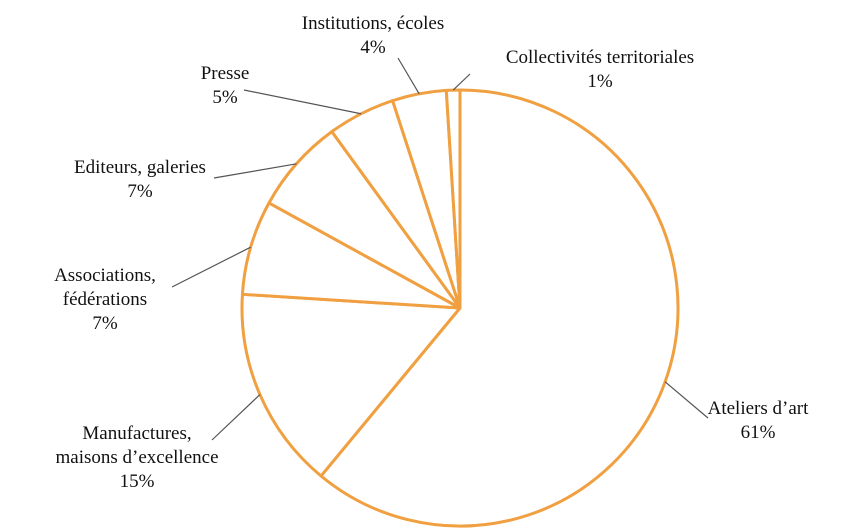 The image size is (841, 531). I want to click on slice-label-text: Associations,, so click(105, 275).